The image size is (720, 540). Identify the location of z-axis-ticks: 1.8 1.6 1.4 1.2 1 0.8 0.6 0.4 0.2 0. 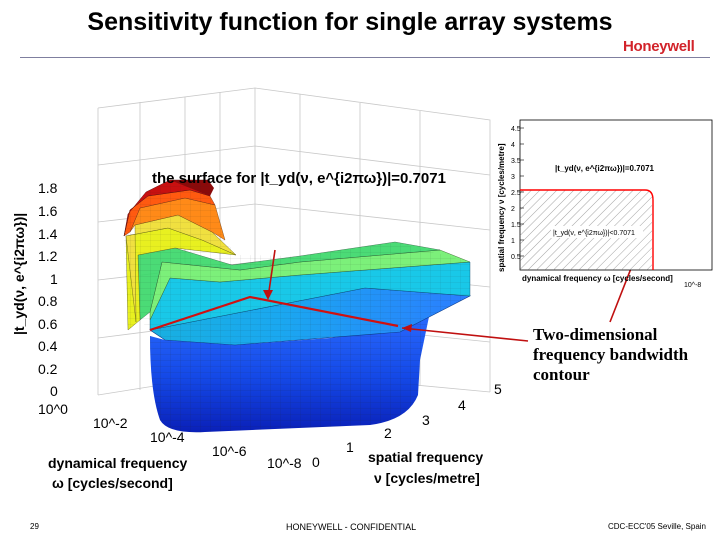
(48, 289).